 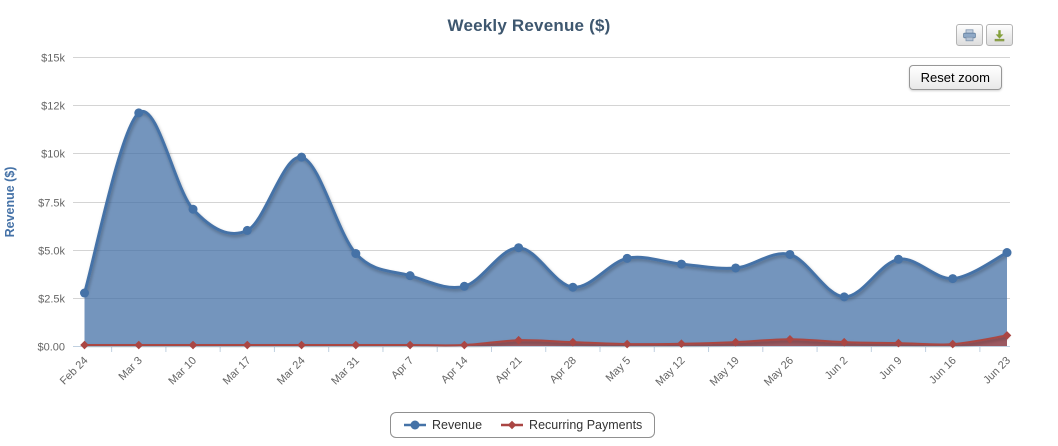 I want to click on x-tick-label: Jun 9, so click(x=891, y=369).